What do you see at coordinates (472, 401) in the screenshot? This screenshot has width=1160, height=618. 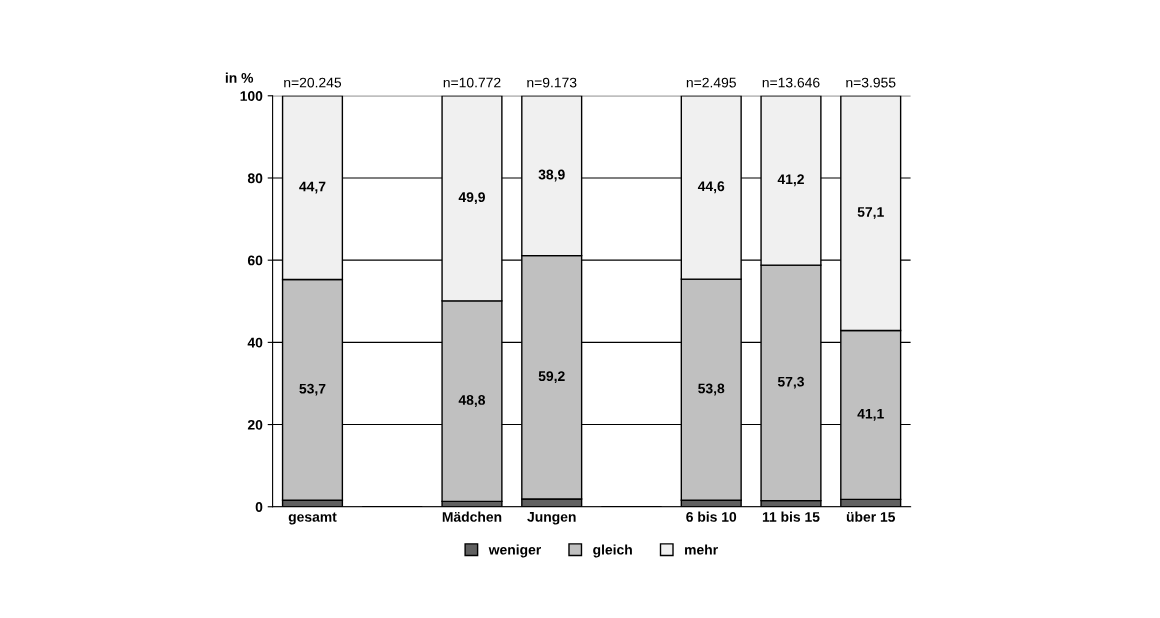 I see `data-label: 48,8` at bounding box center [472, 401].